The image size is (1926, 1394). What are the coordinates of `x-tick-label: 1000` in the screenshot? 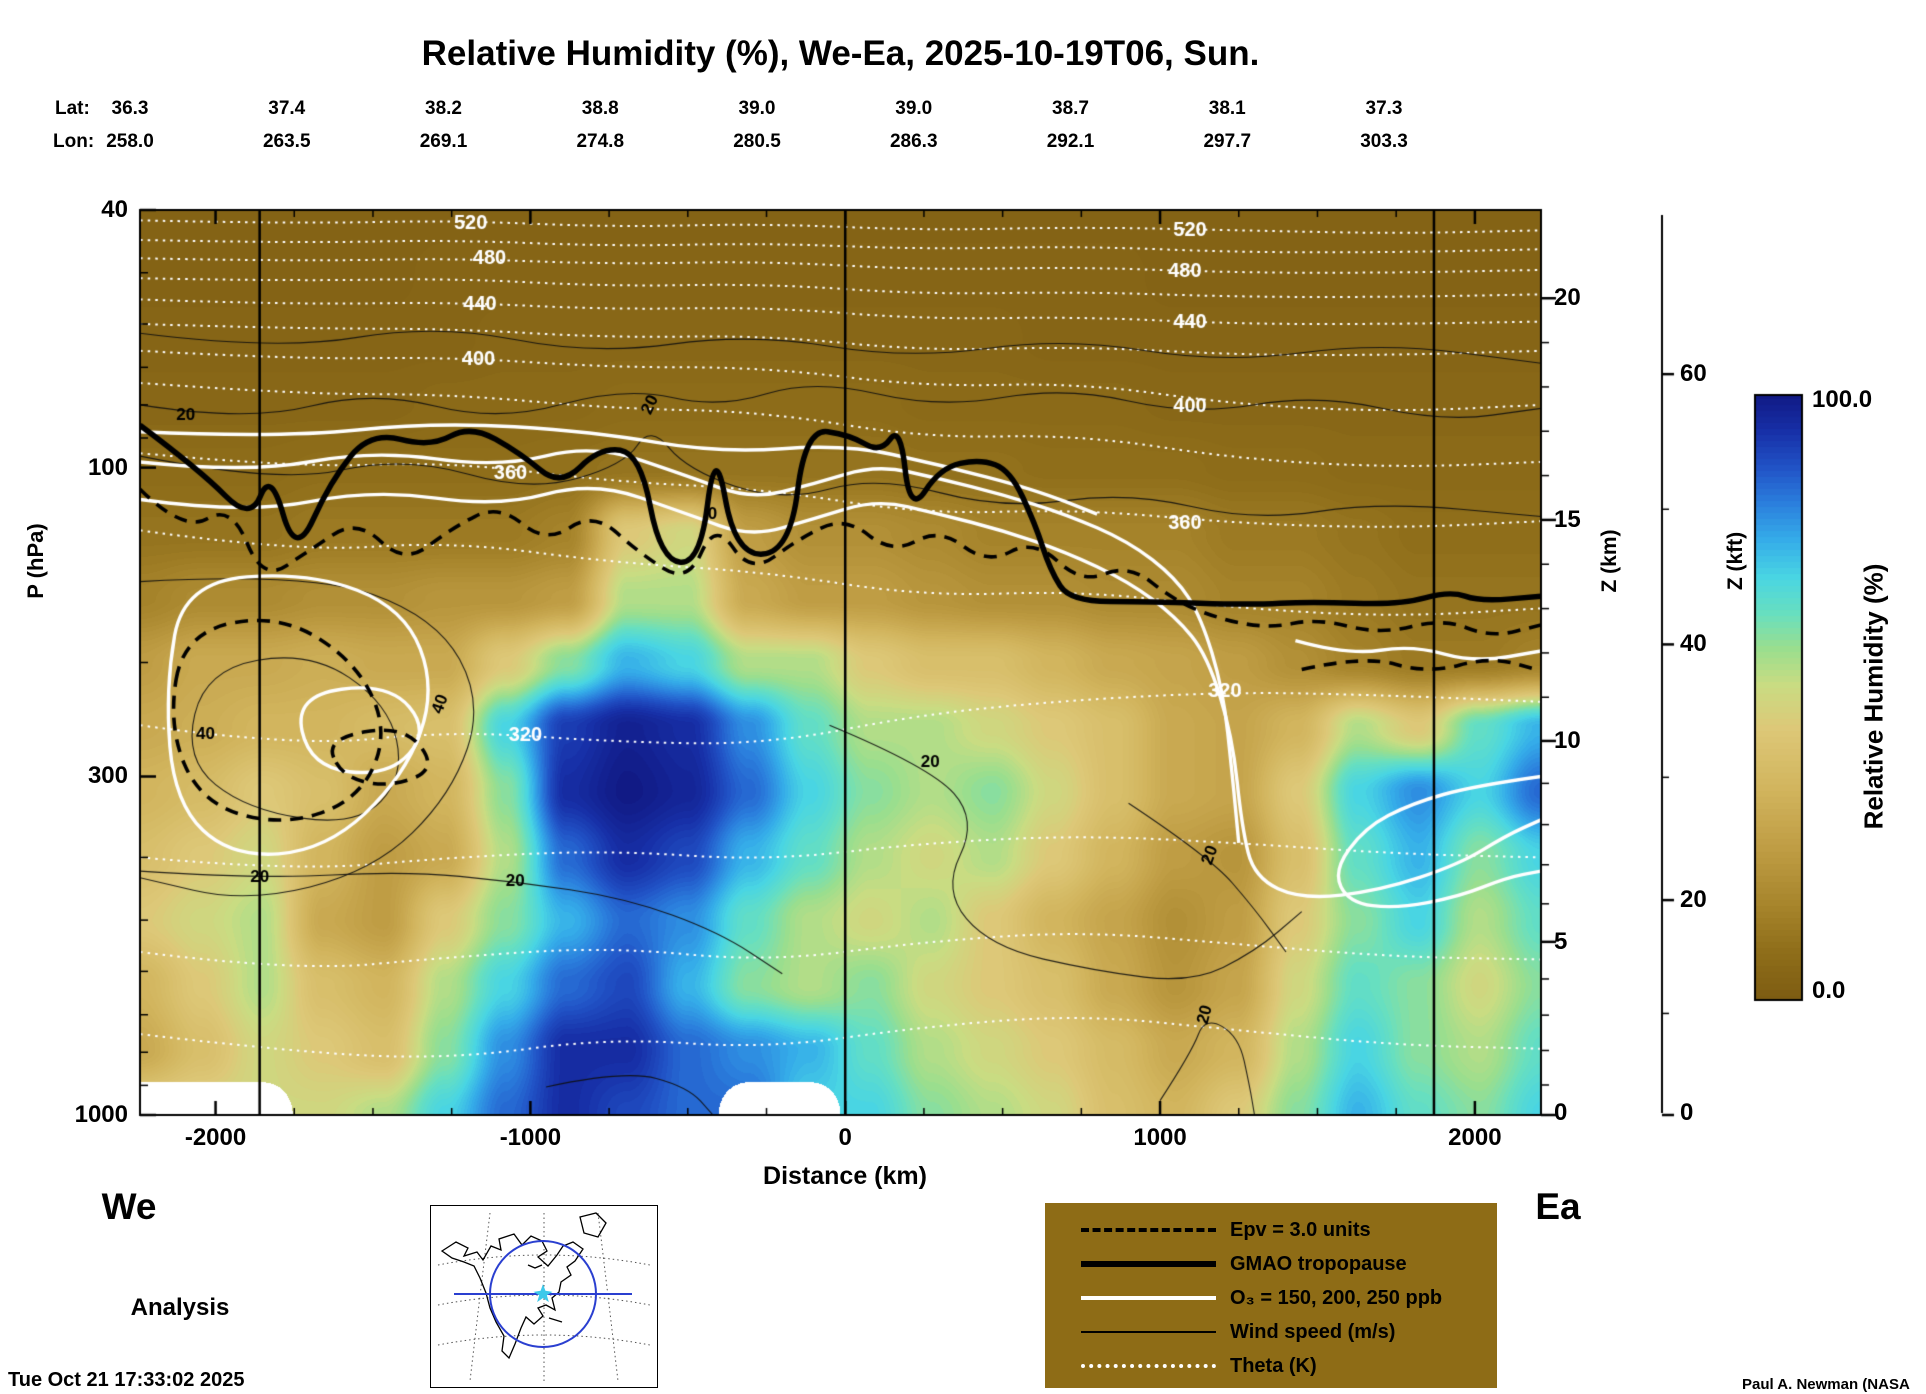 It's located at (1160, 1137).